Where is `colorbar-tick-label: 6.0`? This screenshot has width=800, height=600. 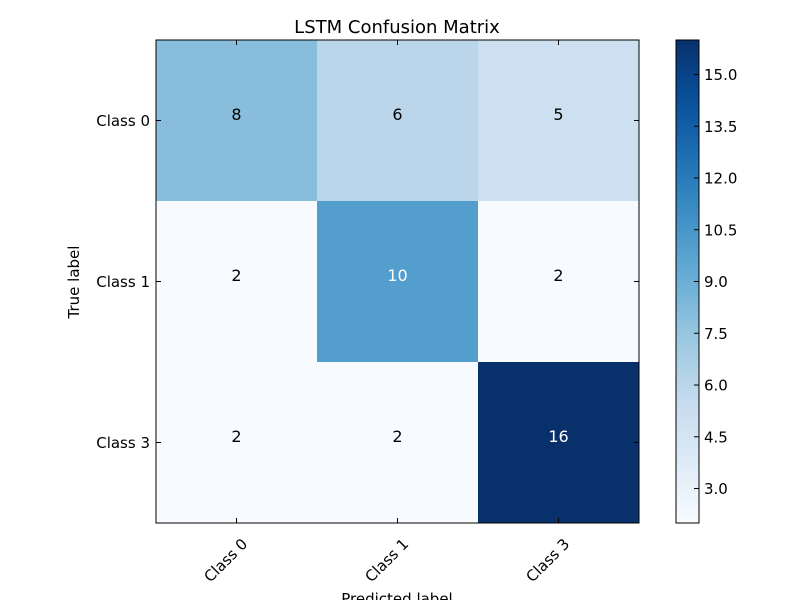 colorbar-tick-label: 6.0 is located at coordinates (716, 386).